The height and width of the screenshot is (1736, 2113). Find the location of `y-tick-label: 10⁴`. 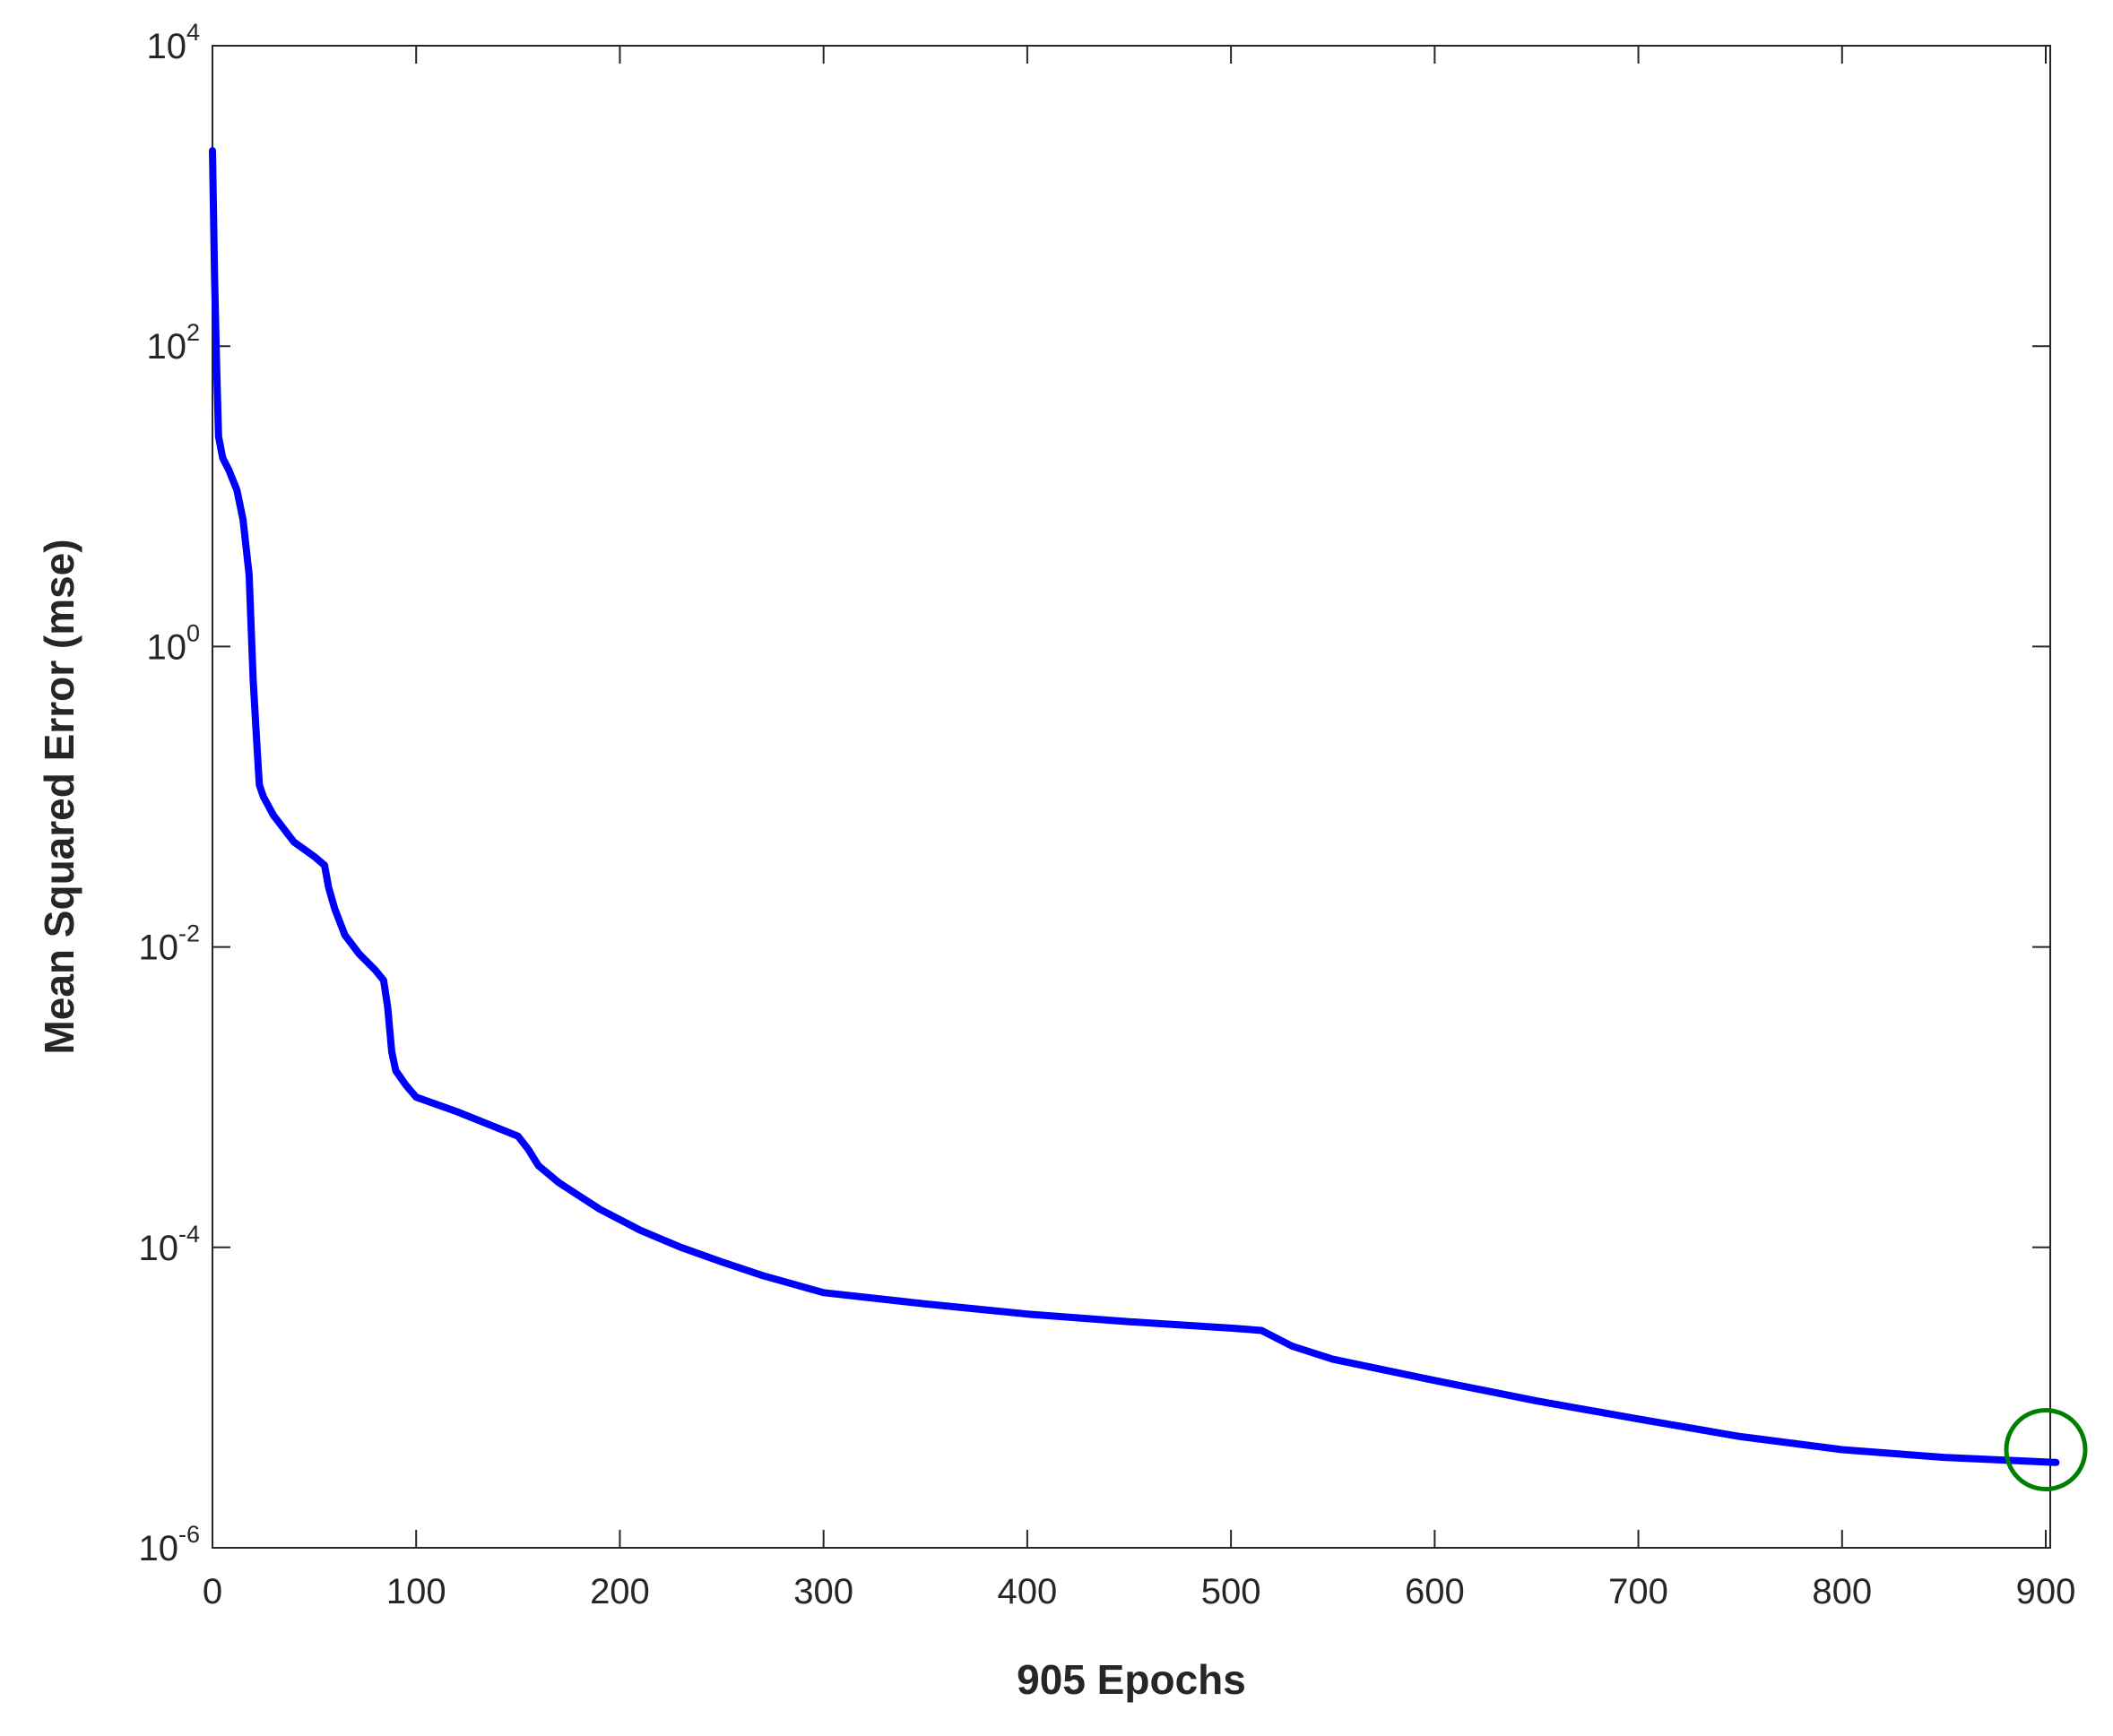

y-tick-label: 10⁴ is located at coordinates (173, 42).